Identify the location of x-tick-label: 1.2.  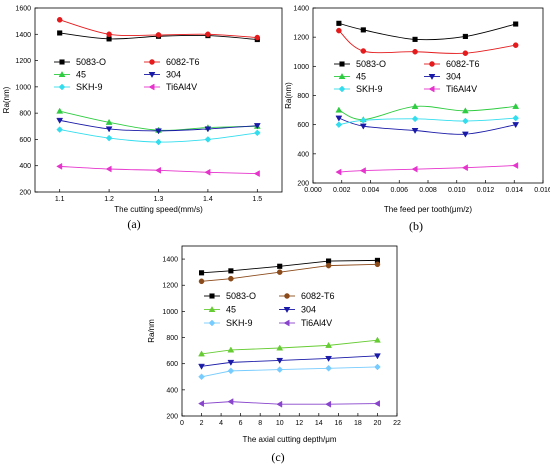
(109, 199).